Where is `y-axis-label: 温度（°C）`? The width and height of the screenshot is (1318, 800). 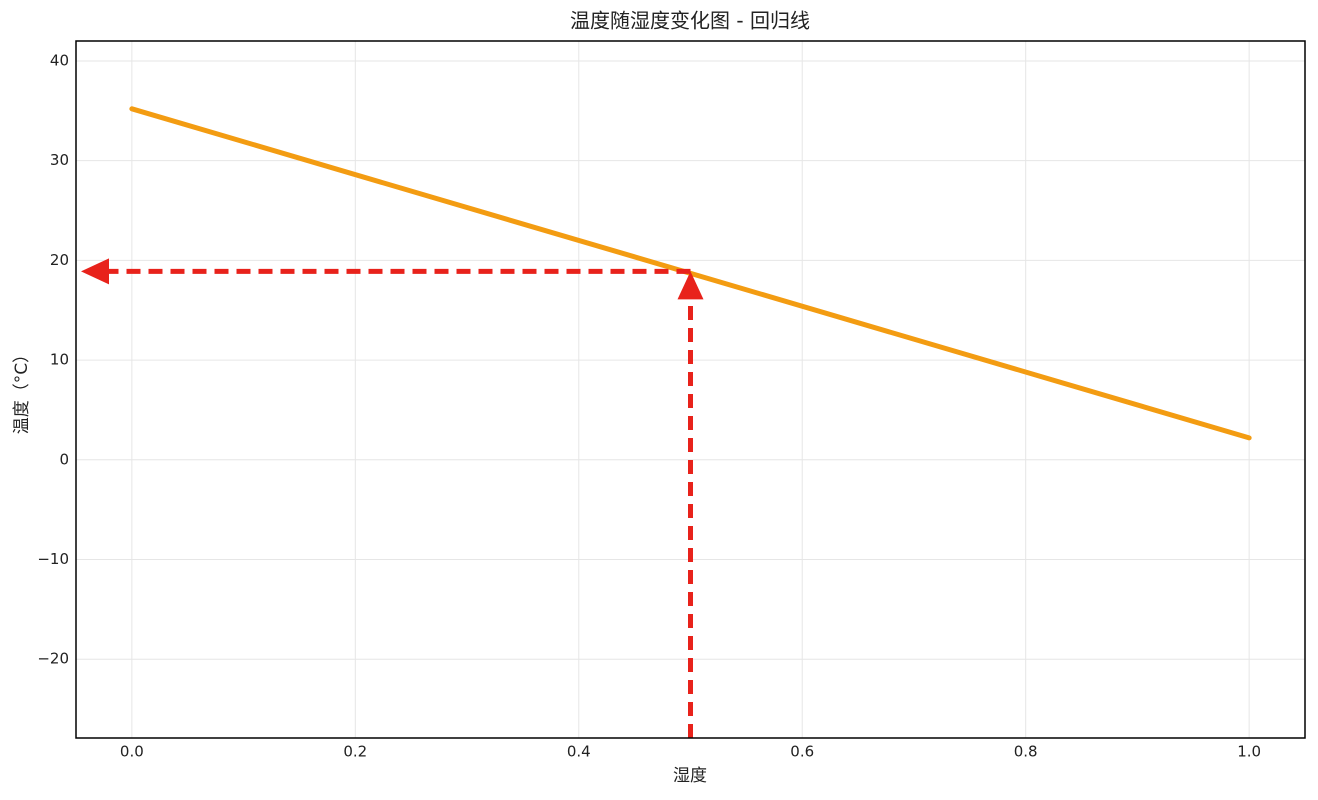
y-axis-label: 温度（°C） is located at coordinates (22, 390).